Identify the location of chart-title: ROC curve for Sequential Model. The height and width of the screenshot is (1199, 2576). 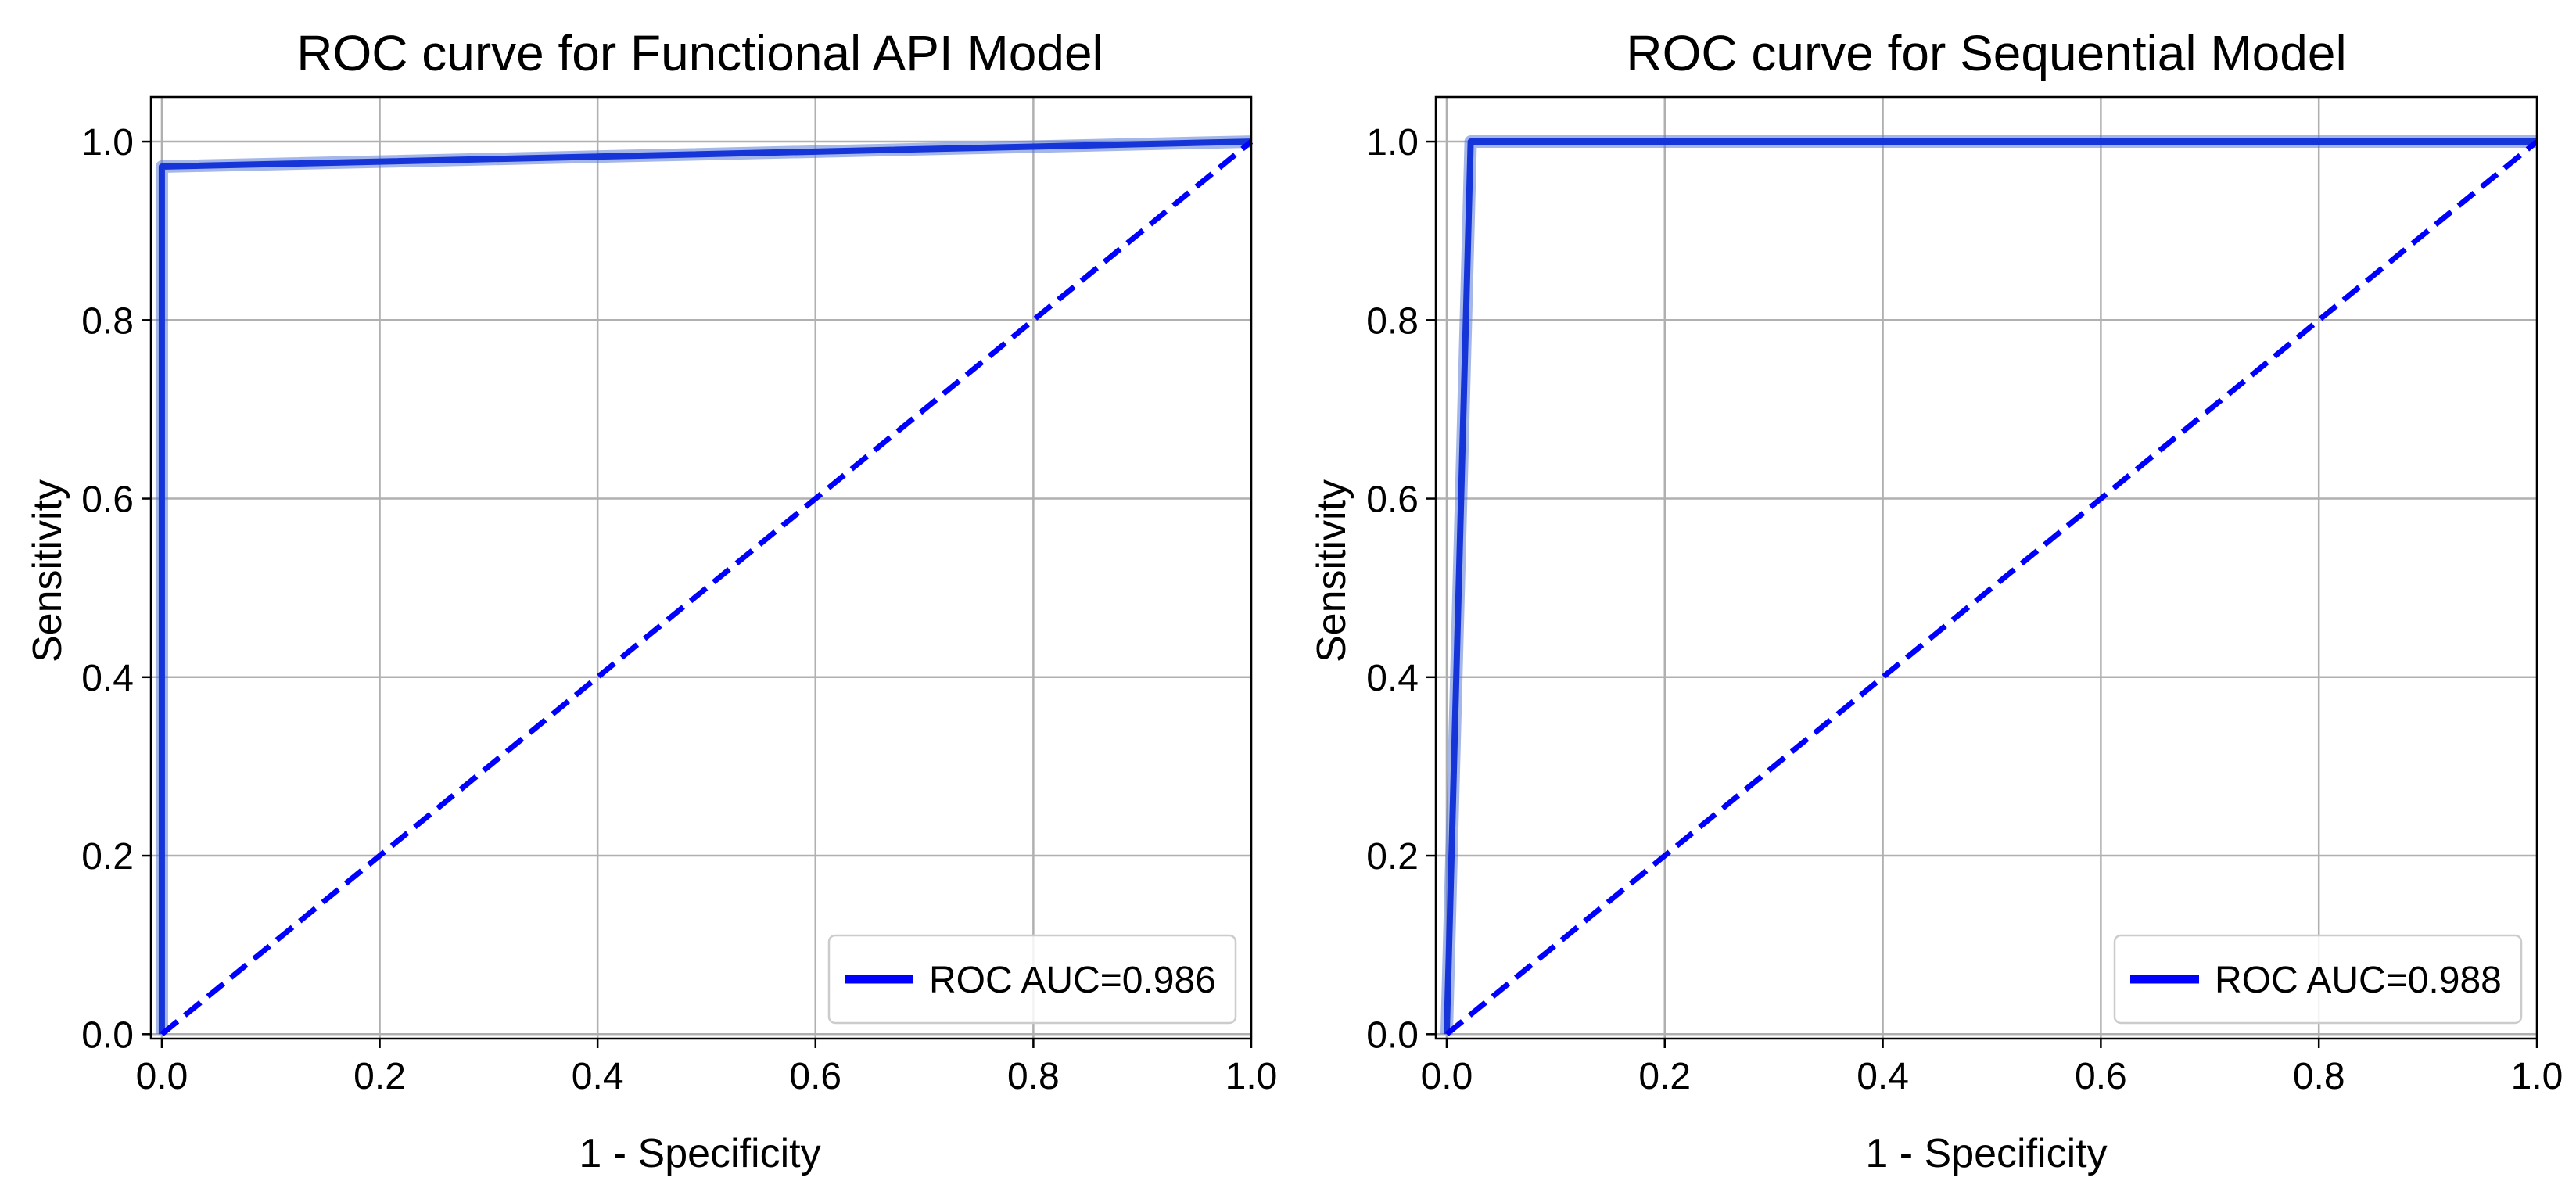
(1986, 53).